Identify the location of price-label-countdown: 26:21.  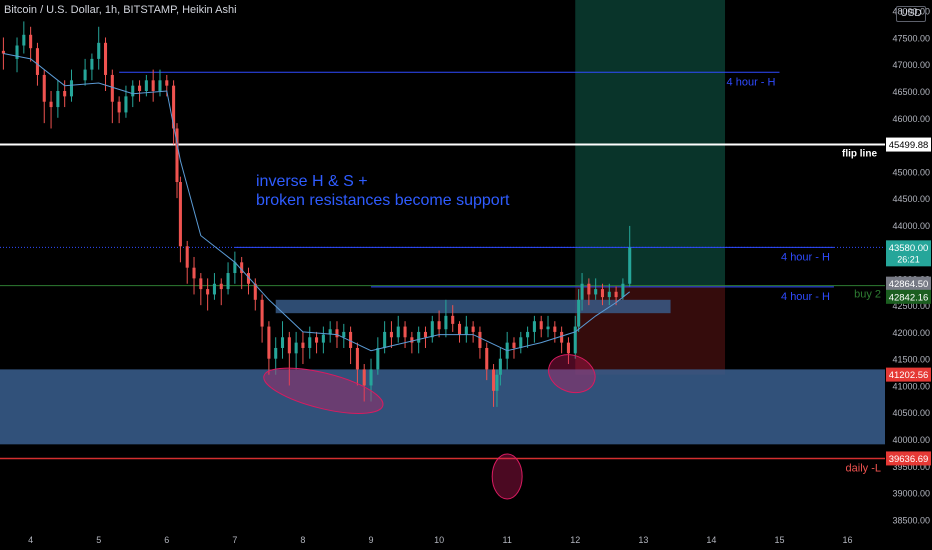
(908, 259).